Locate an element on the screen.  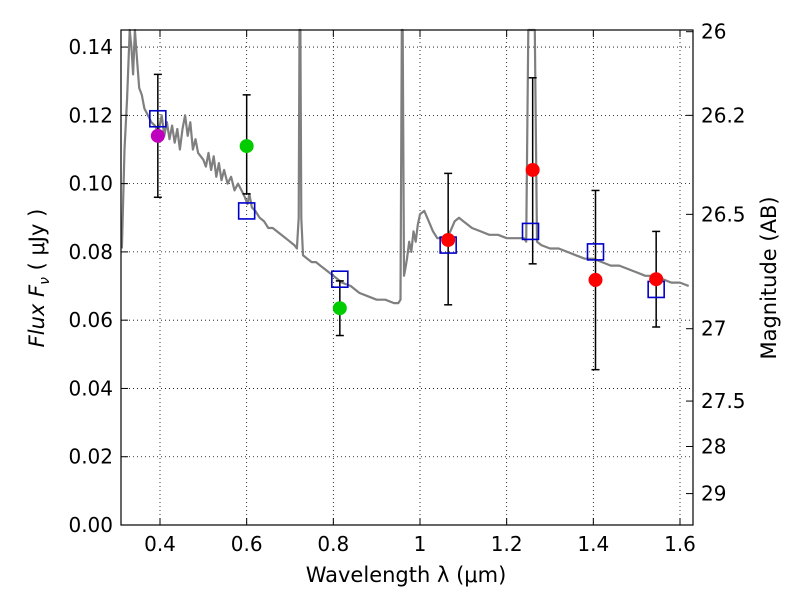
x-tick-label-1: 0.6 is located at coordinates (247, 544).